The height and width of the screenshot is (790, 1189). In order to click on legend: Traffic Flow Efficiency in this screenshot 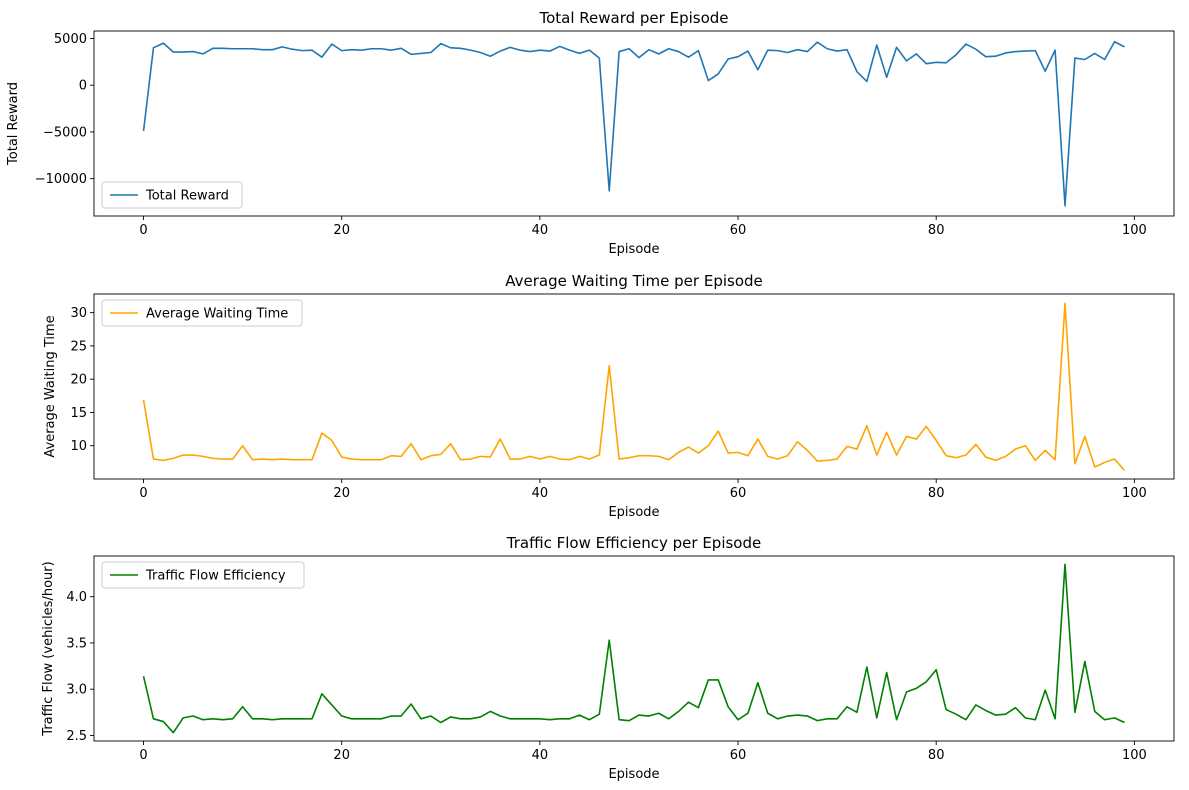, I will do `click(203, 575)`.